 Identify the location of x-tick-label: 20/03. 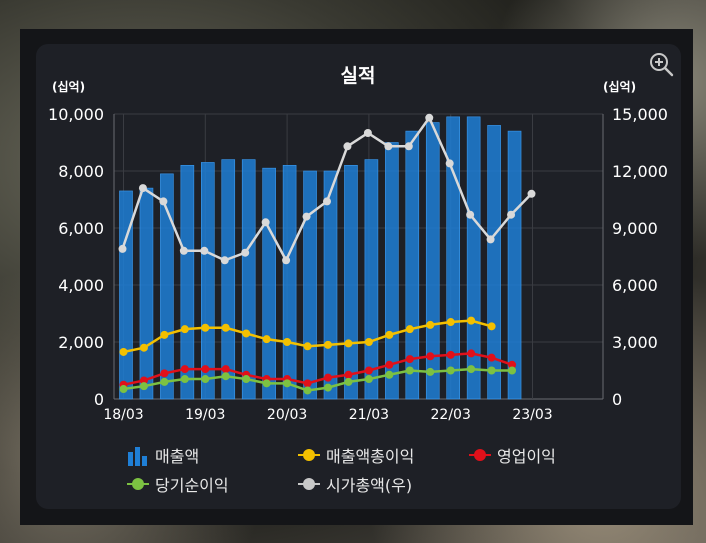
(287, 415).